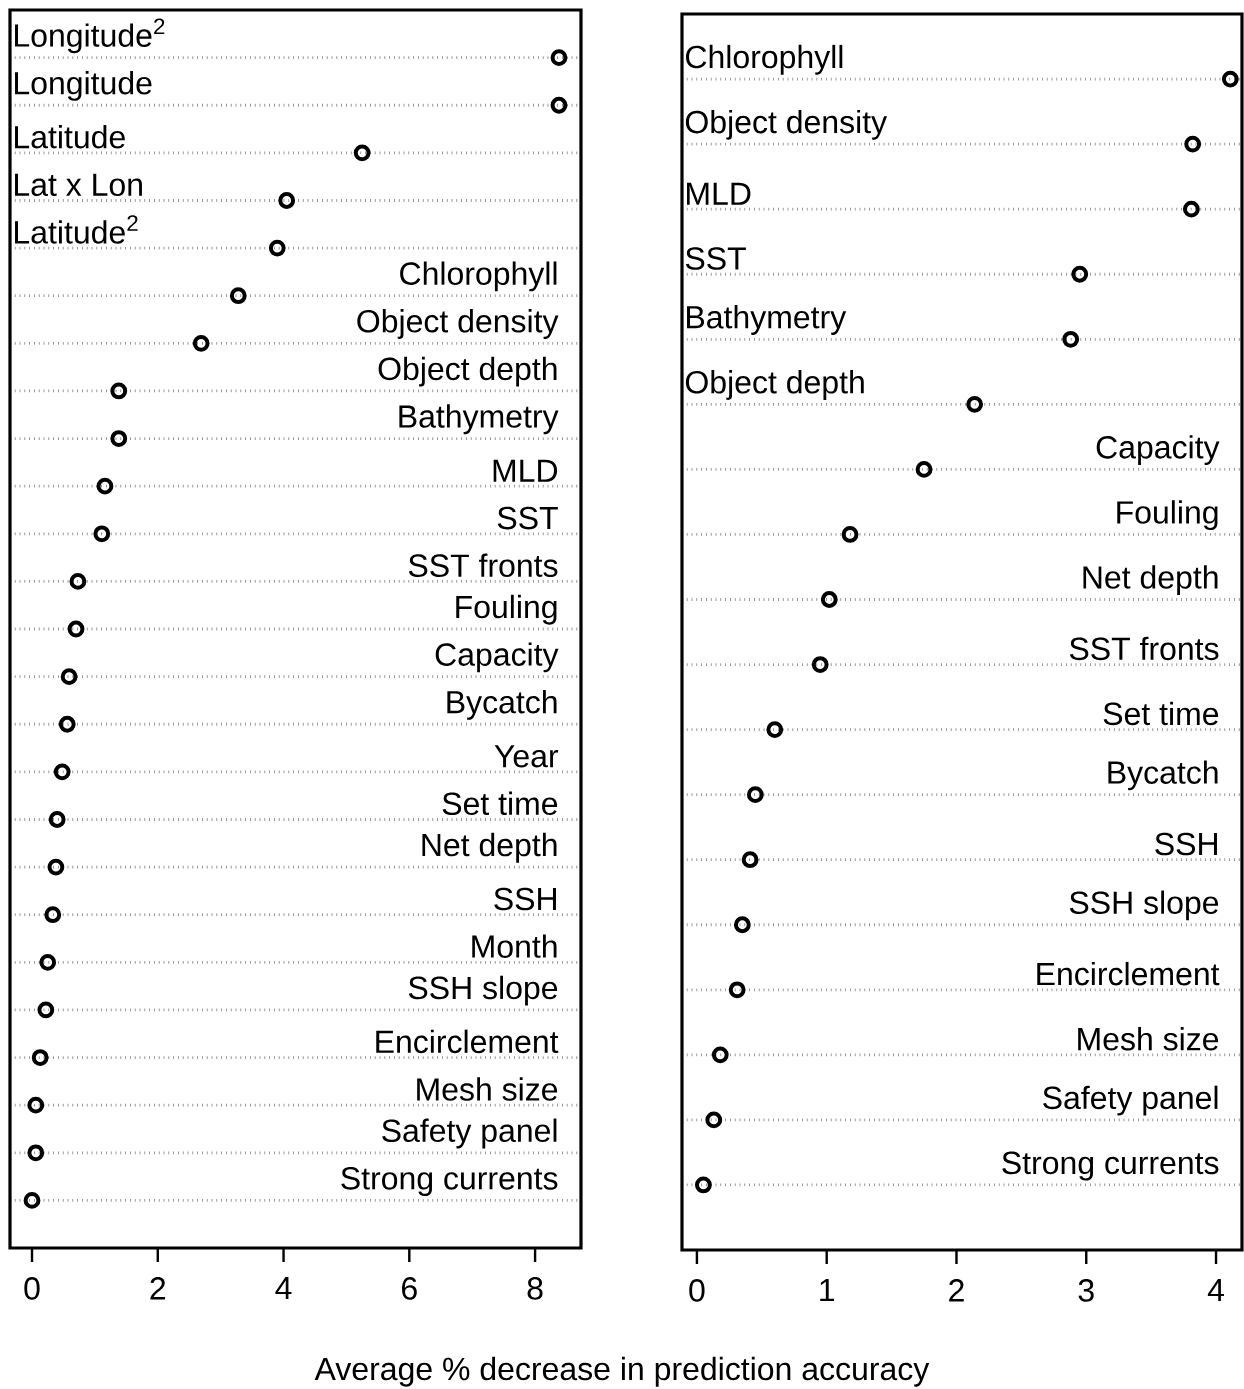  Describe the element at coordinates (90, 36) in the screenshot. I see `category-label: Longitude$^{2}$` at that location.